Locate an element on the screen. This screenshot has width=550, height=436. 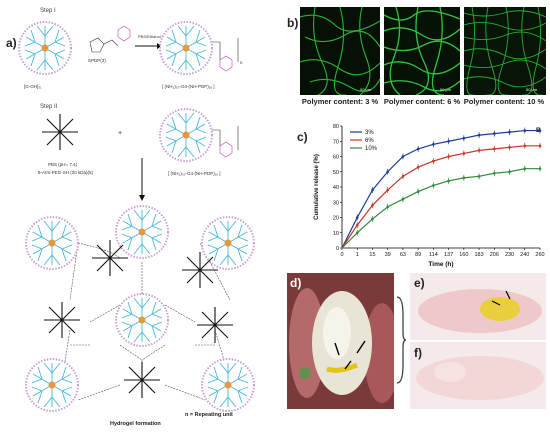
panel-d-label: d) is located at coordinates (296, 283).